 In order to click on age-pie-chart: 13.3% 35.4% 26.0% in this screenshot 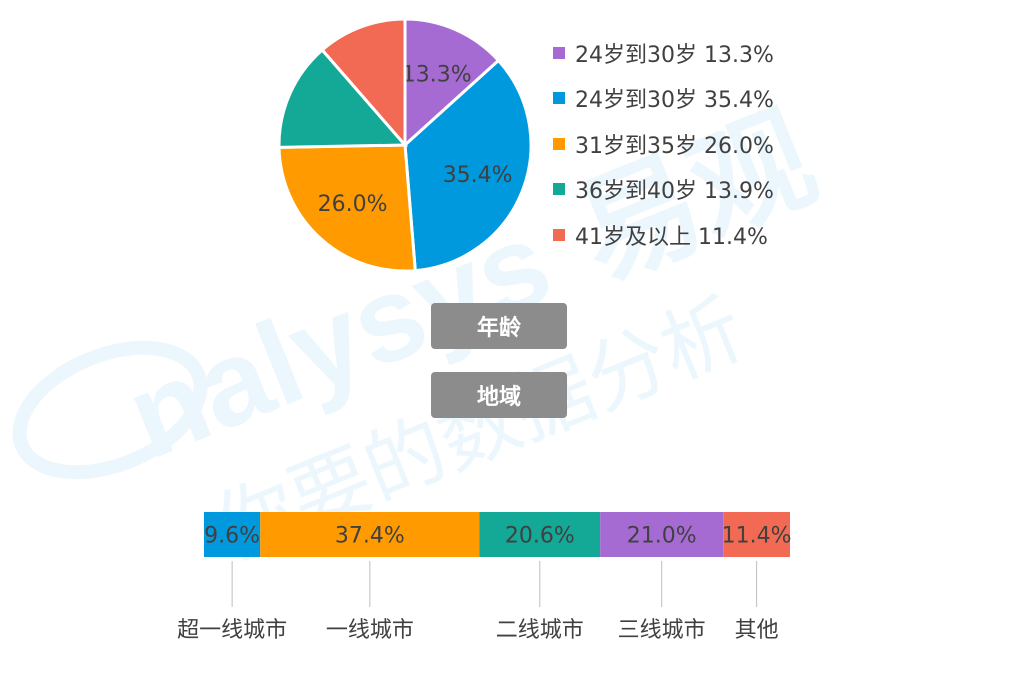, I will do `click(405, 145)`.